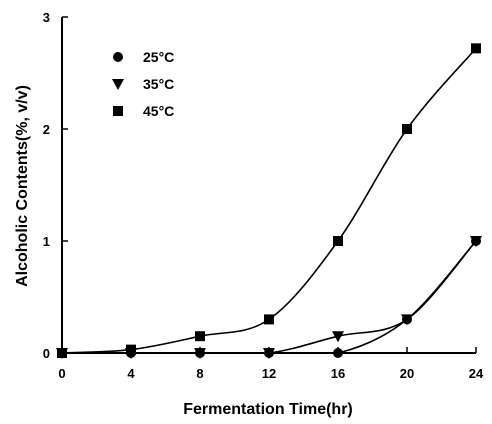 The image size is (492, 424). I want to click on y-tick-label: 1, so click(46, 241).